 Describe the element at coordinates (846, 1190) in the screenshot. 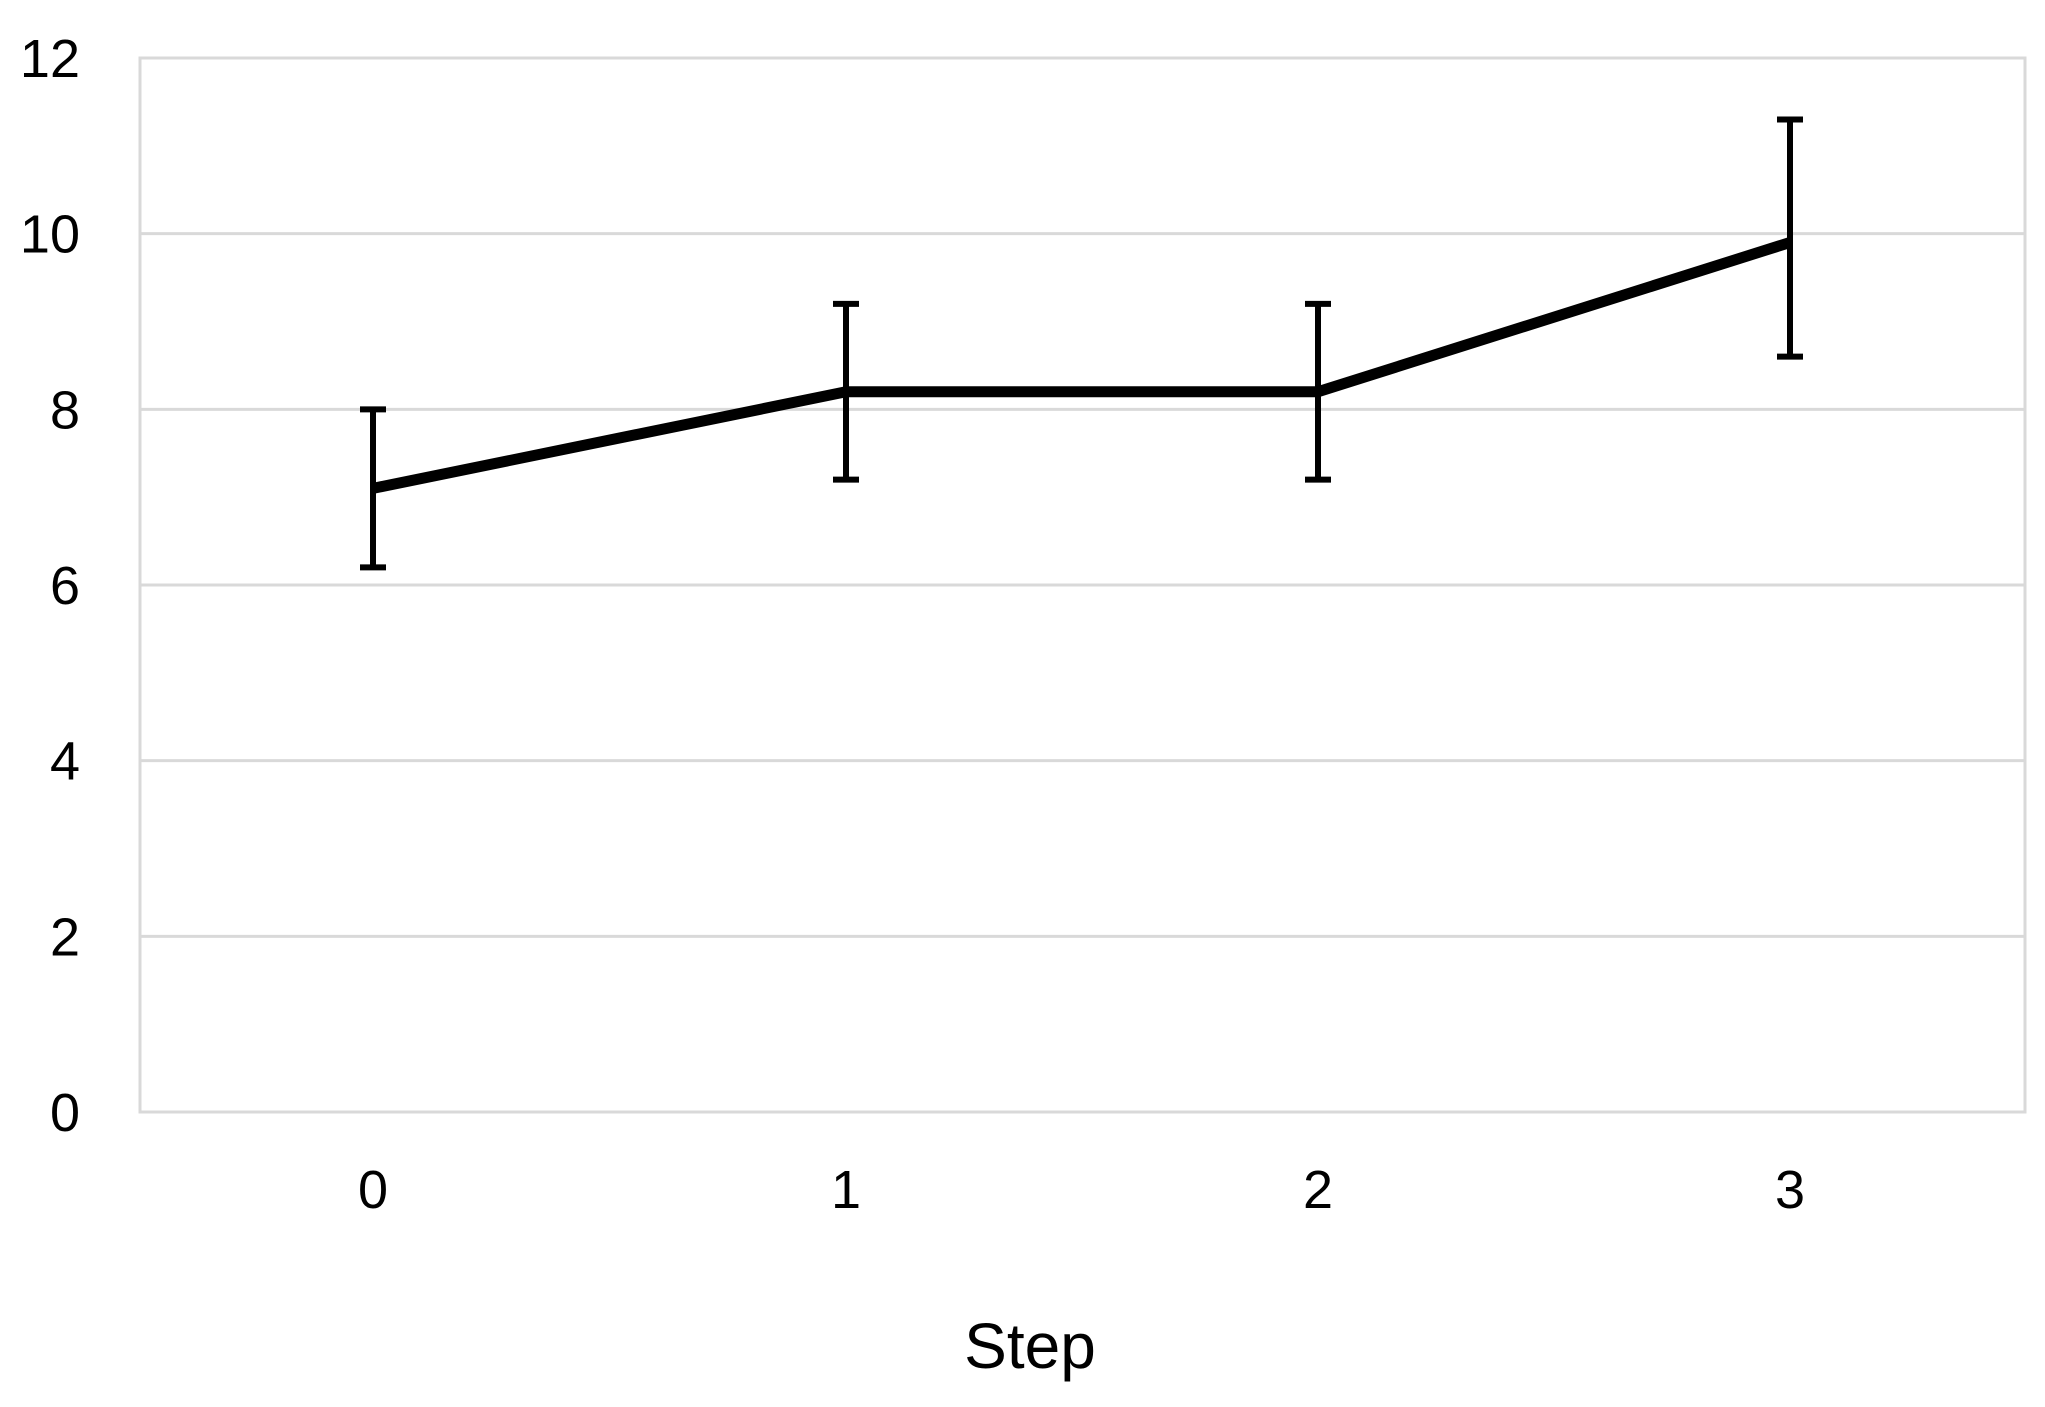

I see `x-tick-label: 1` at that location.